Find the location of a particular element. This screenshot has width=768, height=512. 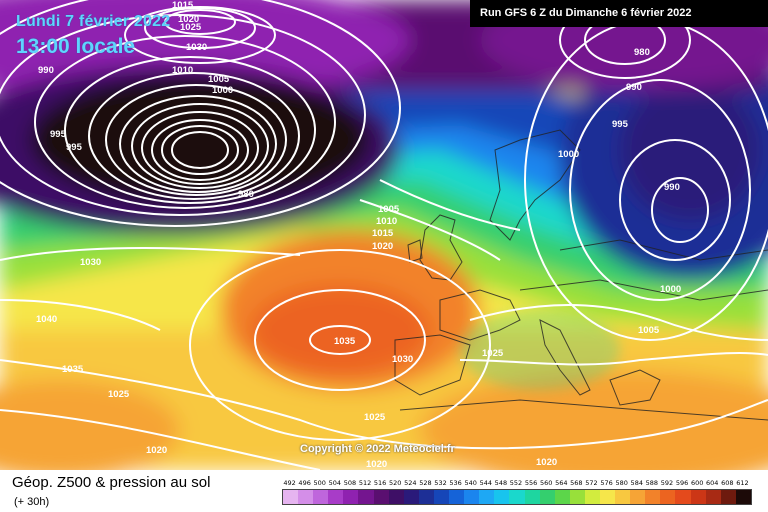

color-scale-label: 552 is located at coordinates (516, 483).